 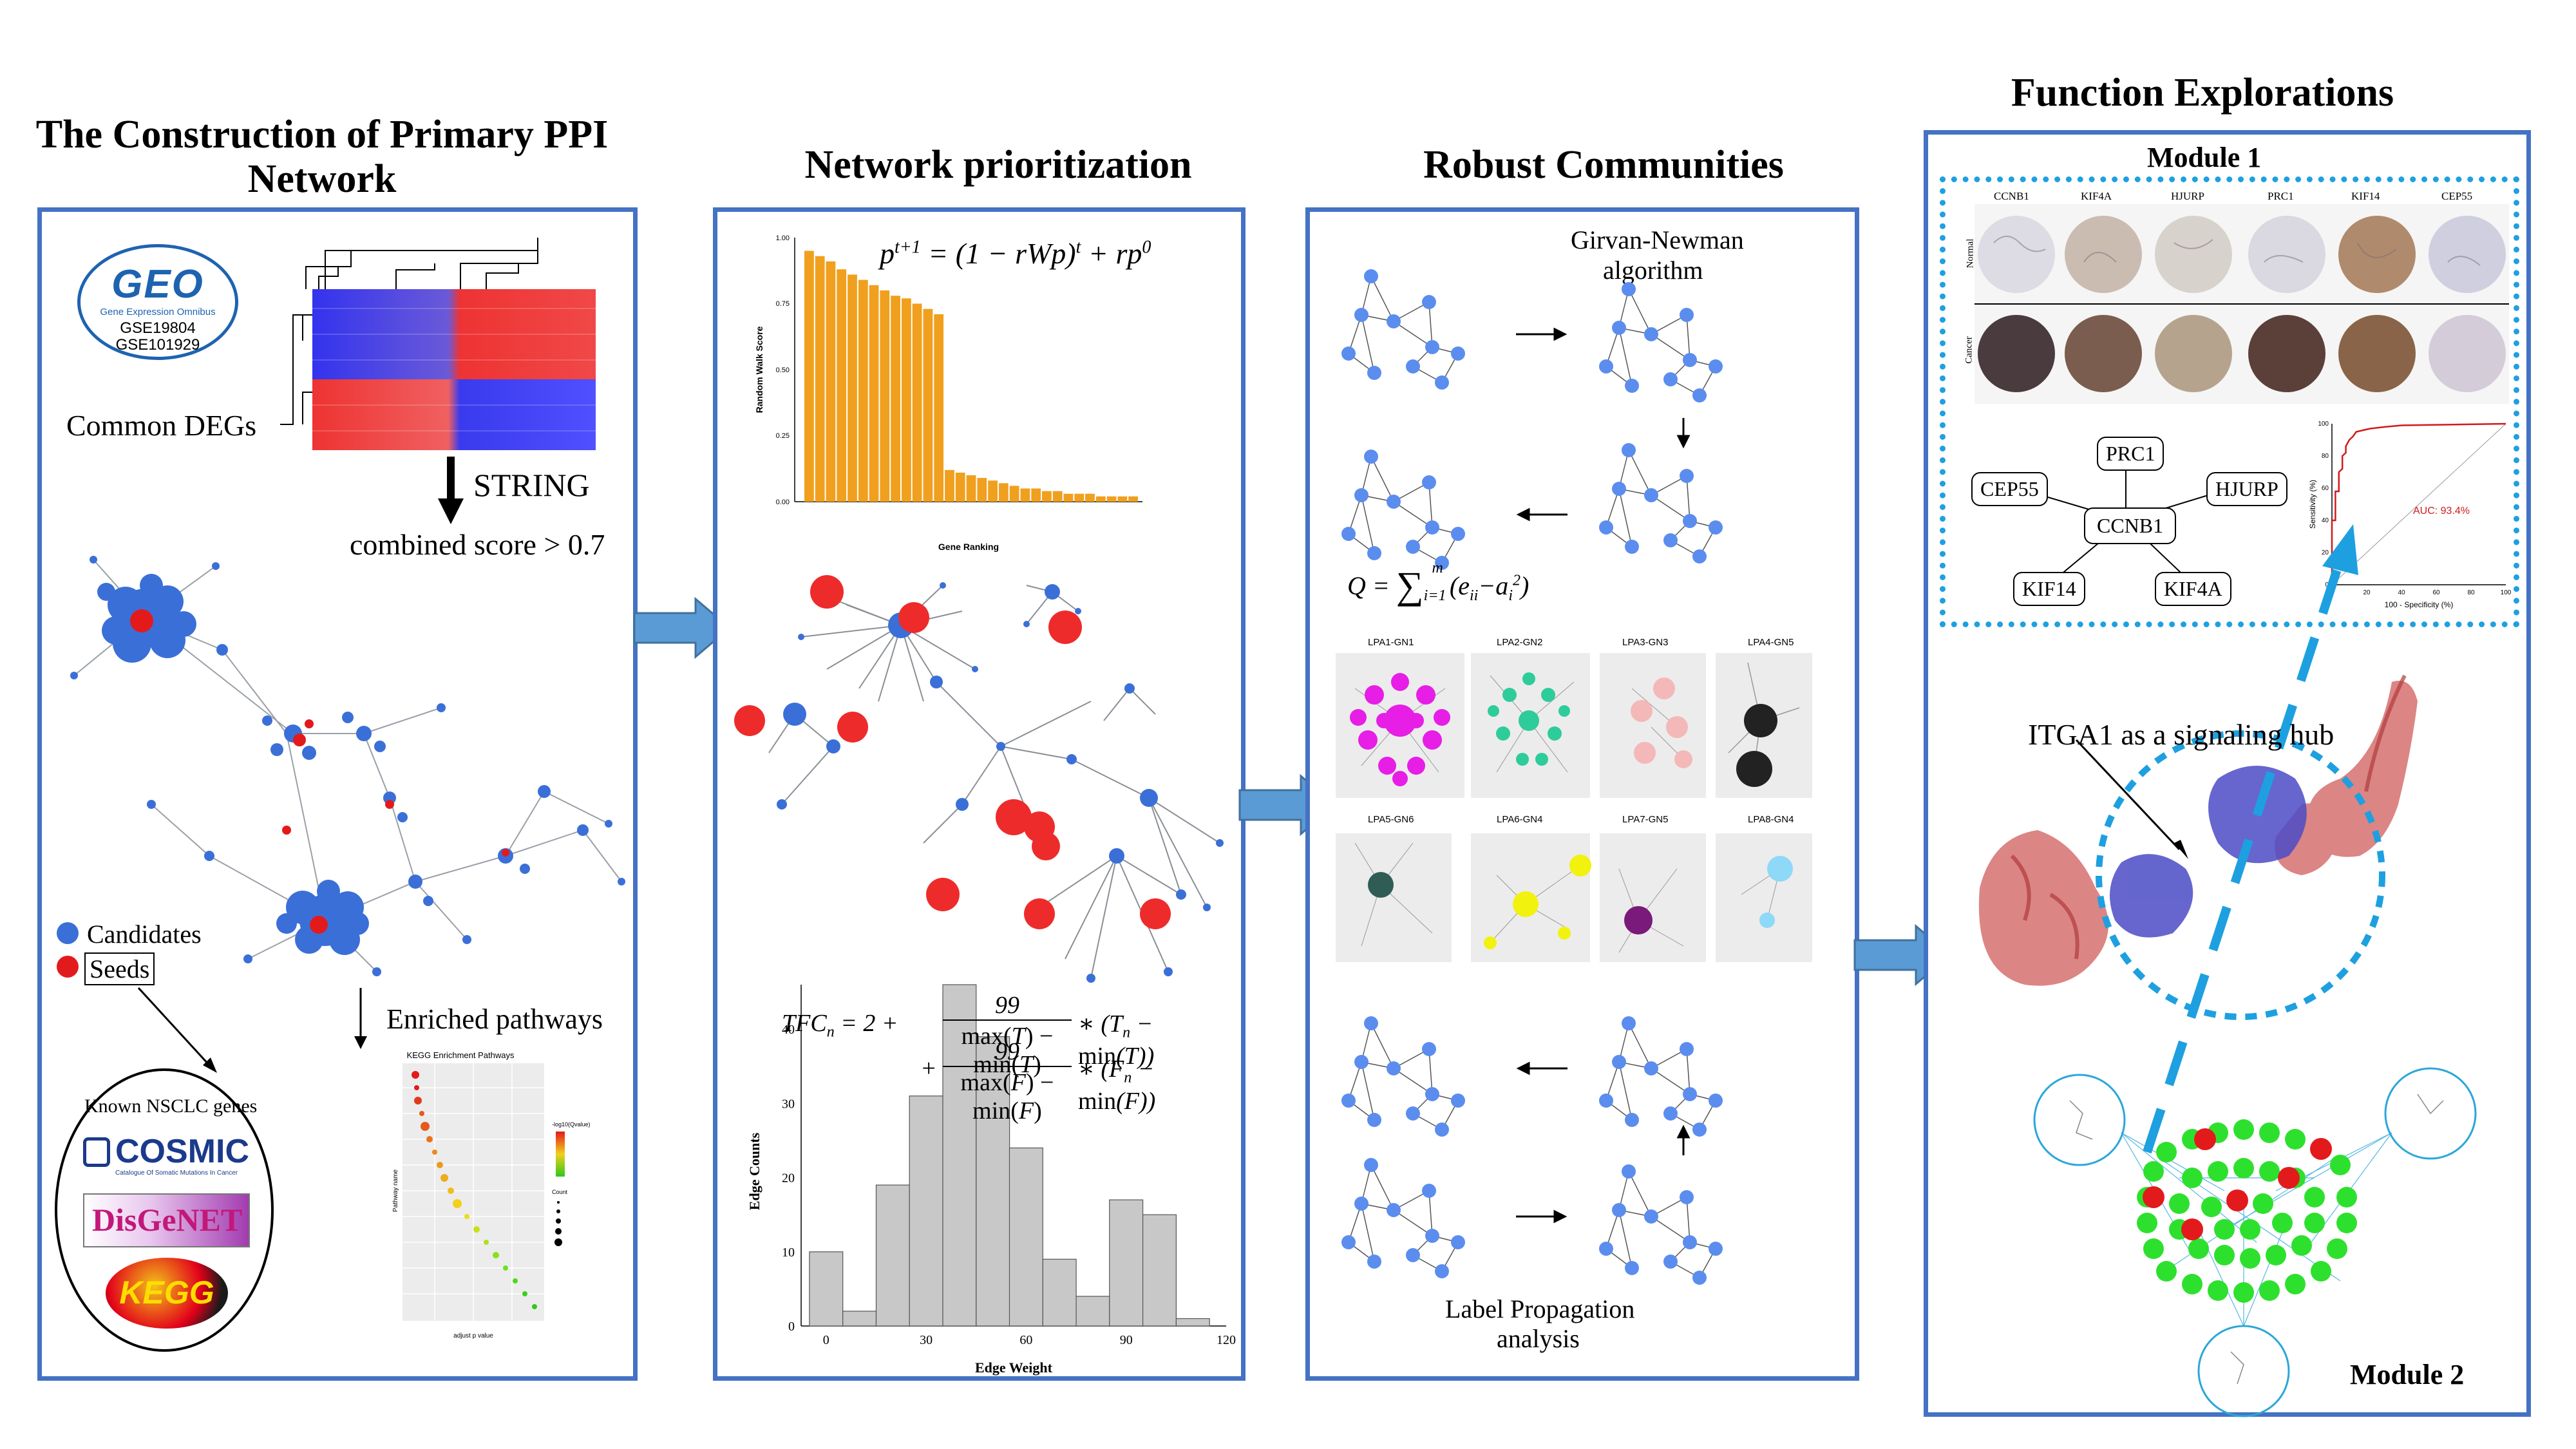 What do you see at coordinates (2097, 196) in the screenshot?
I see `ihc-gene-2: KIF4A` at bounding box center [2097, 196].